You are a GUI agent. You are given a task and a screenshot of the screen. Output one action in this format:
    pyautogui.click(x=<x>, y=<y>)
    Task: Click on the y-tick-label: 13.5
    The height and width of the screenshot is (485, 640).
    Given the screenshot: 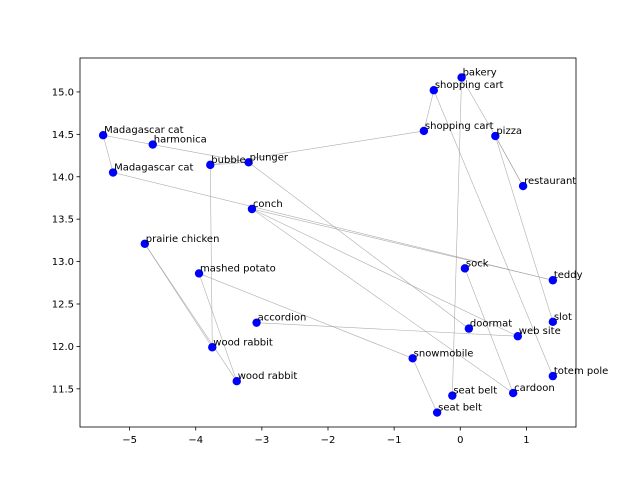 What is the action you would take?
    pyautogui.click(x=63, y=220)
    